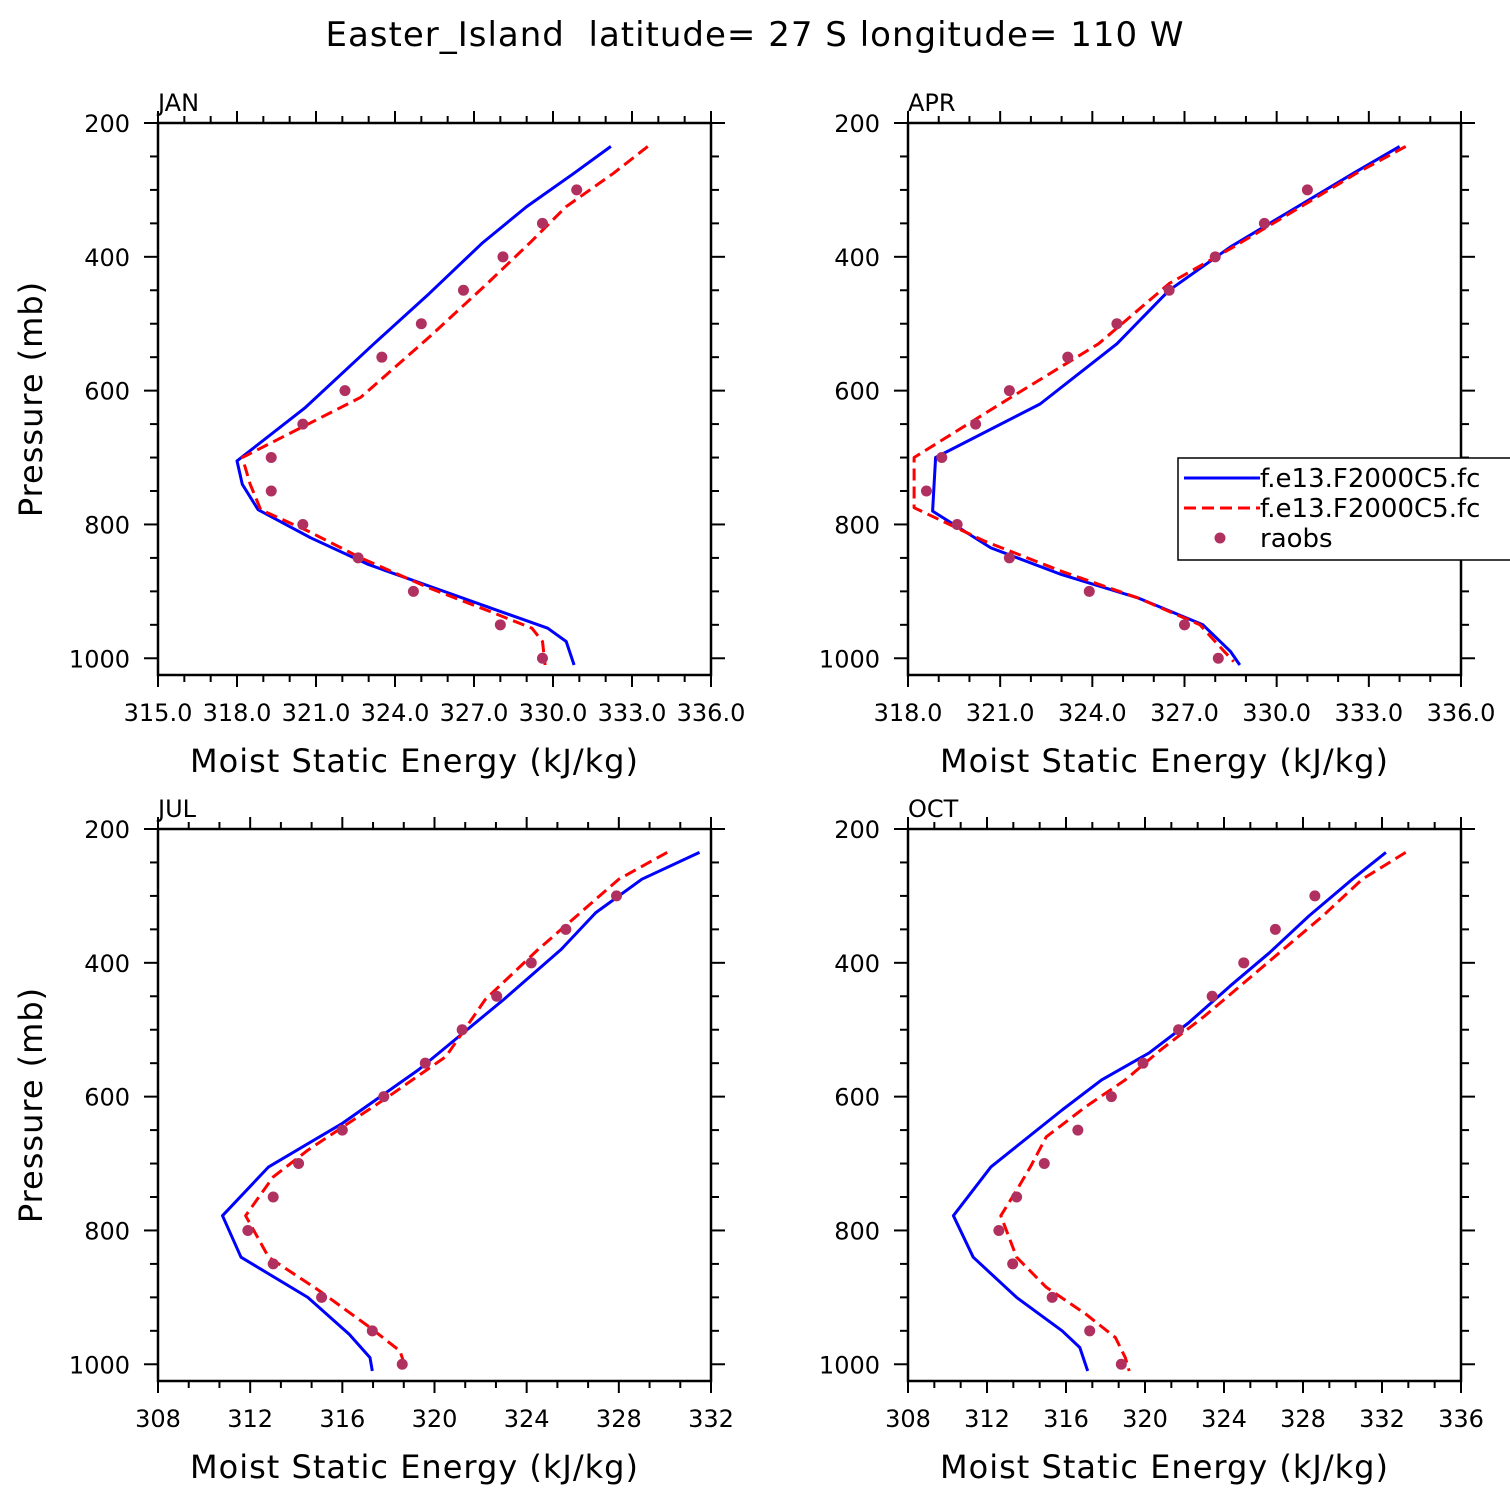 Image resolution: width=1510 pixels, height=1510 pixels. What do you see at coordinates (711, 1419) in the screenshot?
I see `x-tick-label: 332` at bounding box center [711, 1419].